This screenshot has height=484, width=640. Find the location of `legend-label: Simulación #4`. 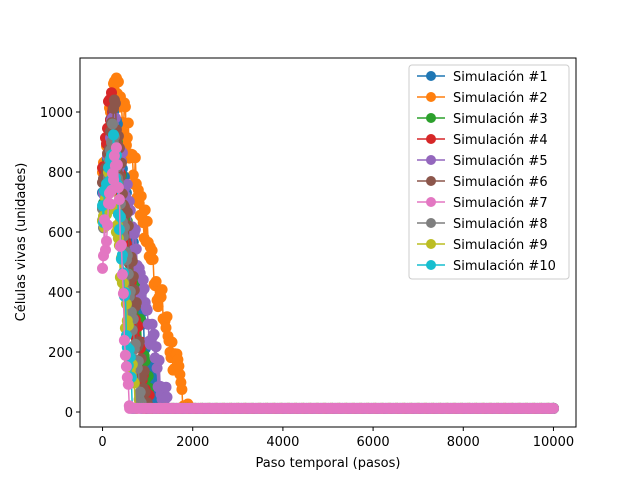

legend-label: Simulación #4 is located at coordinates (500, 140).